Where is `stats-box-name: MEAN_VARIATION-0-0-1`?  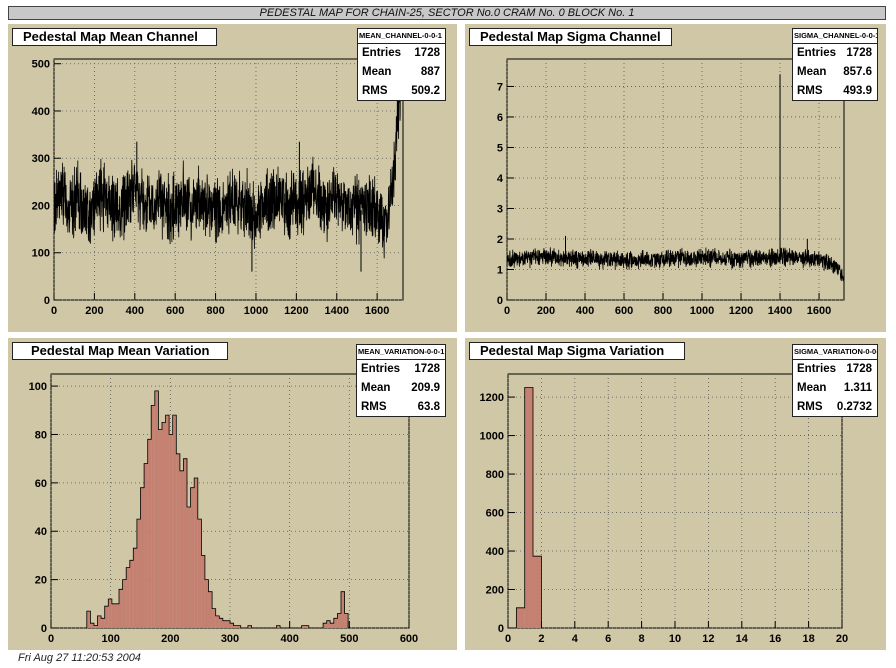 stats-box-name: MEAN_VARIATION-0-0-1 is located at coordinates (401, 352).